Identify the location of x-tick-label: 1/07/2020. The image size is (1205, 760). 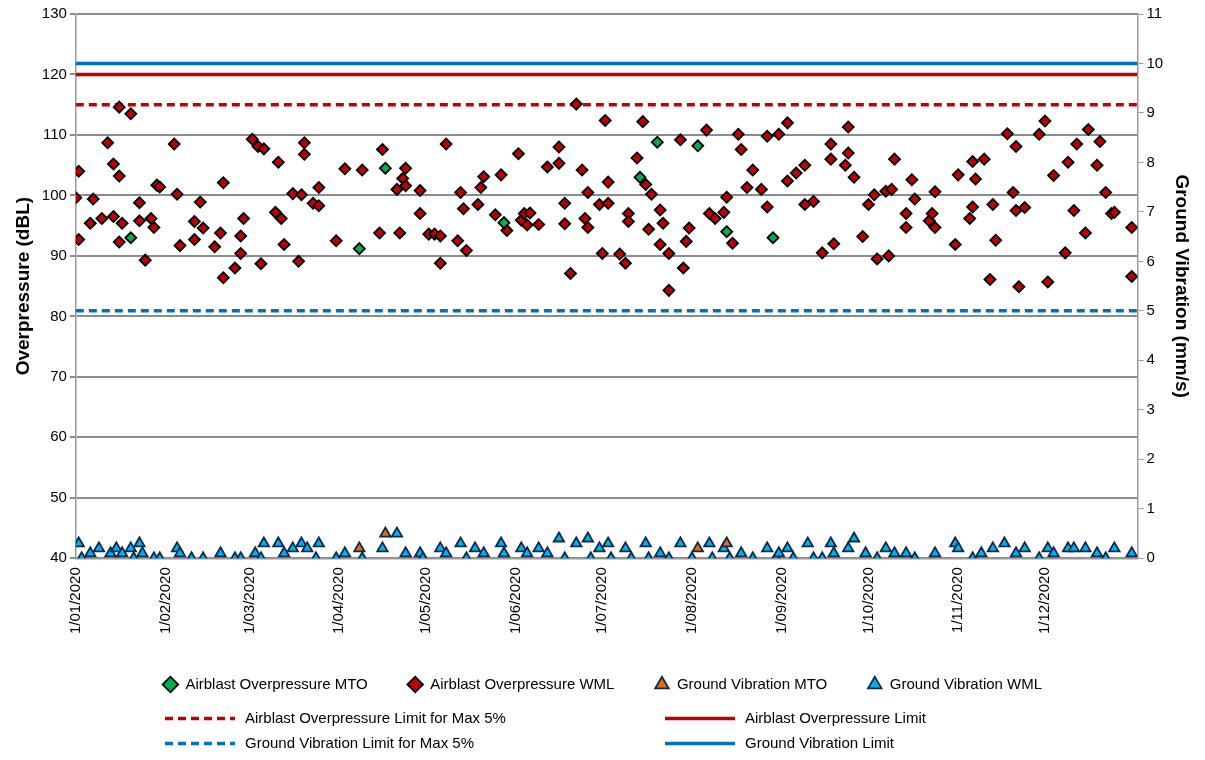
(601, 600).